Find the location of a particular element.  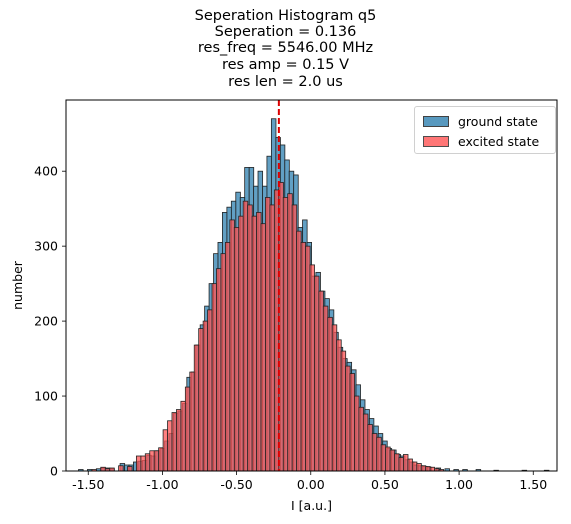

legend-item-ground: ground state is located at coordinates (480, 121).